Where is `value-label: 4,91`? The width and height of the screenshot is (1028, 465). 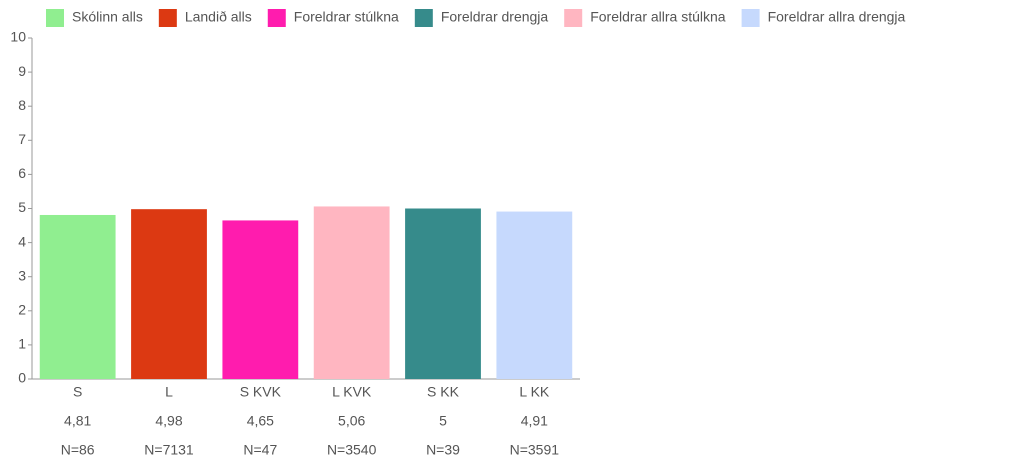 value-label: 4,91 is located at coordinates (534, 421).